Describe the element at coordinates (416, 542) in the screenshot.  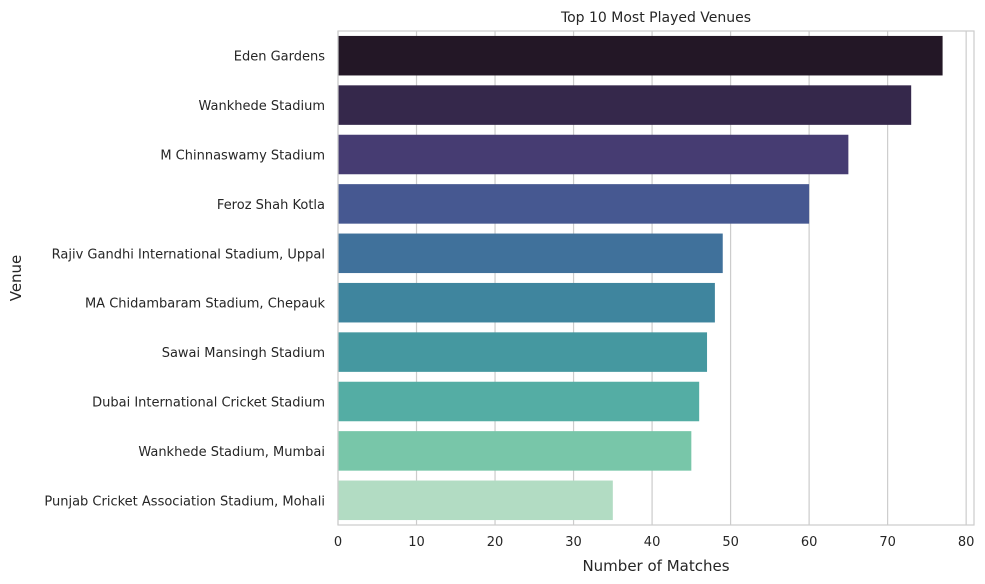
I see `x-tick-label: 10` at that location.